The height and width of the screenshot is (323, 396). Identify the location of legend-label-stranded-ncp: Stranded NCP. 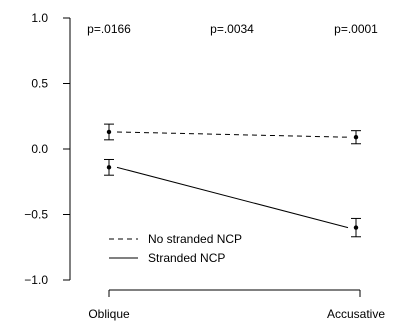
(186, 258).